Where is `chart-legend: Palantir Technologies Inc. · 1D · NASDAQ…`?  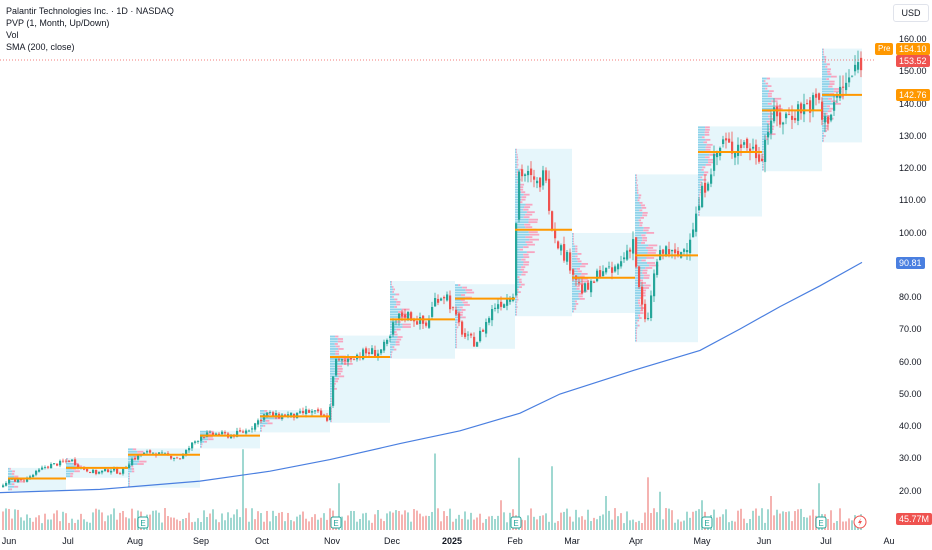 chart-legend: Palantir Technologies Inc. · 1D · NASDAQ… is located at coordinates (90, 29).